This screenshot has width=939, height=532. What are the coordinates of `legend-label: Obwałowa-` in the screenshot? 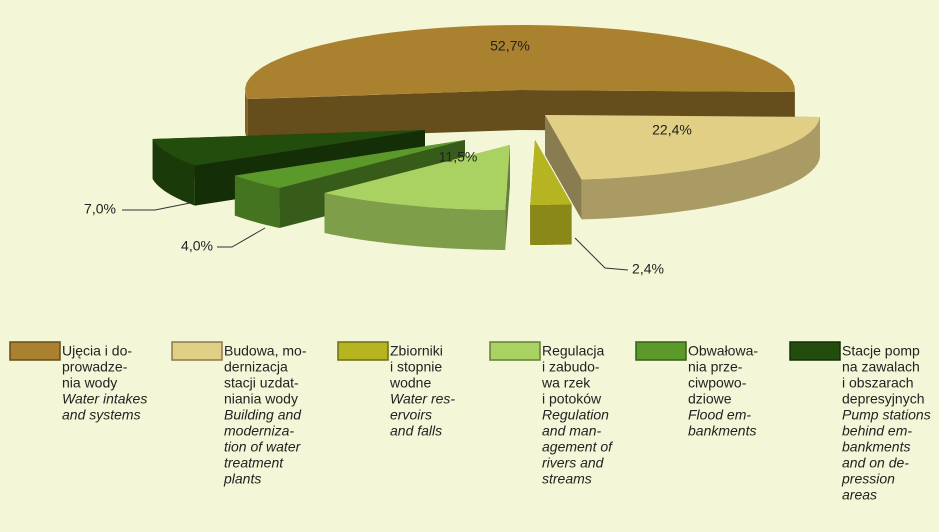 It's located at (723, 351).